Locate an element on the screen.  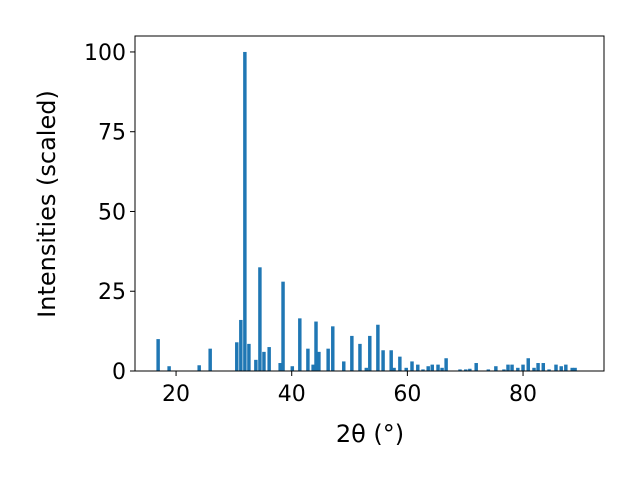
x-tick-label: 80 is located at coordinates (523, 394).